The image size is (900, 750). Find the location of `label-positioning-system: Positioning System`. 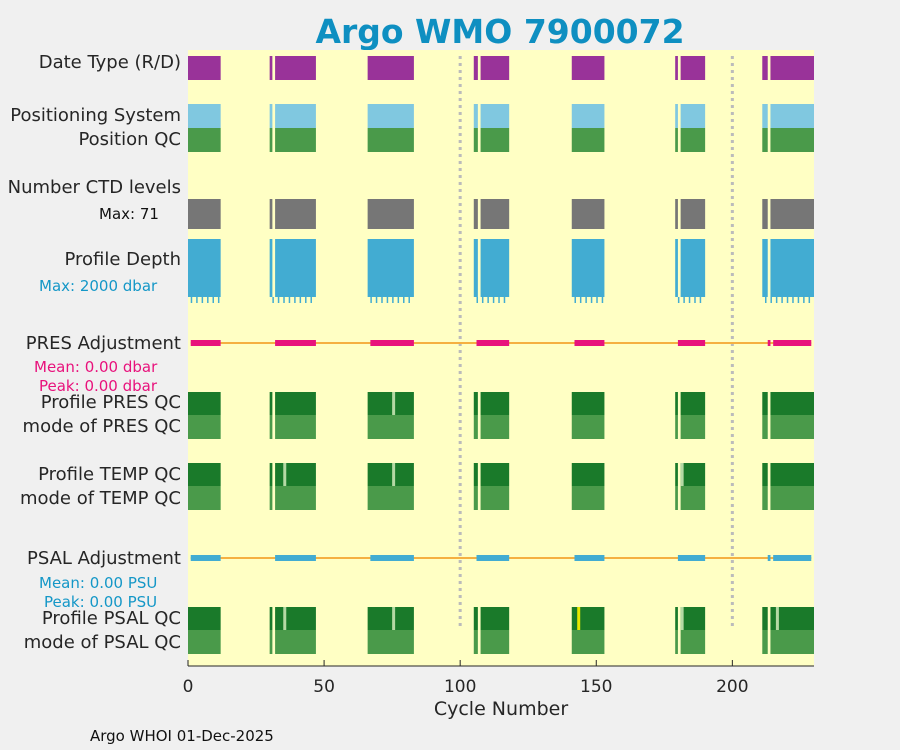

label-positioning-system: Positioning System is located at coordinates (95, 115).